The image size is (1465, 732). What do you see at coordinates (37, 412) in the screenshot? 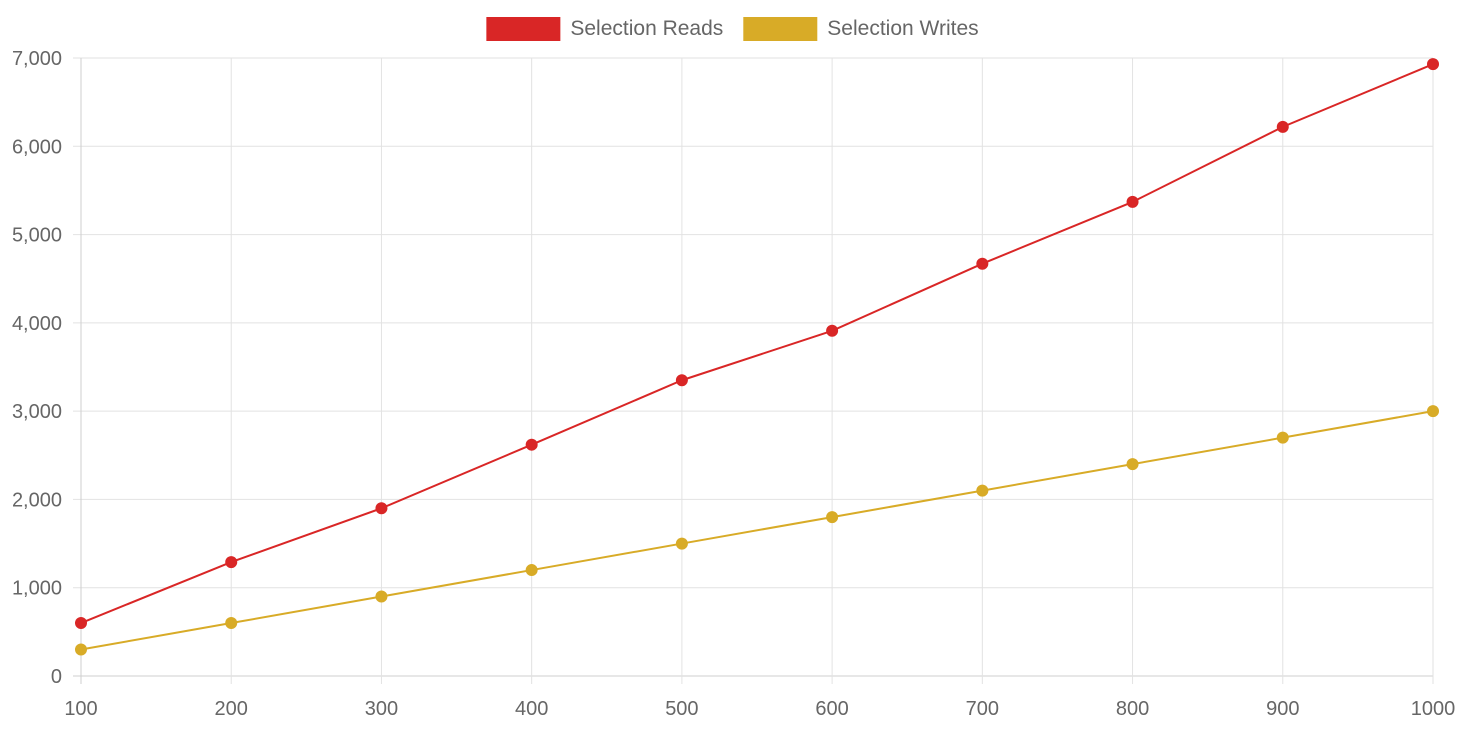
I see `y-tick-label: 3,000` at bounding box center [37, 412].